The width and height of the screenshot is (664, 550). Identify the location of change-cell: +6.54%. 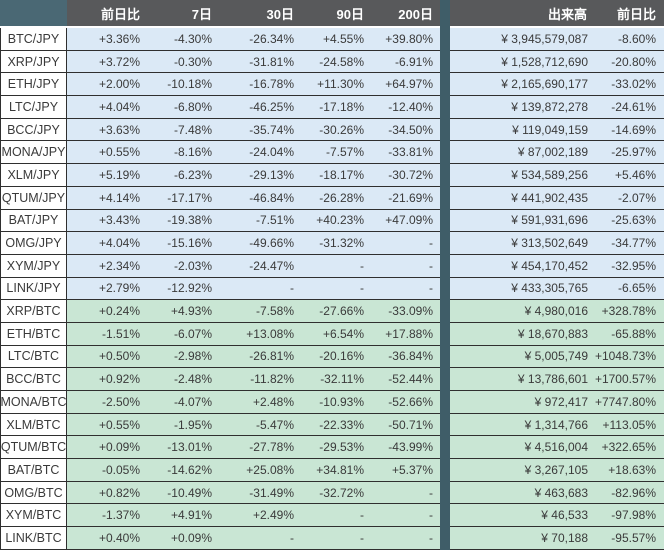
(336, 334).